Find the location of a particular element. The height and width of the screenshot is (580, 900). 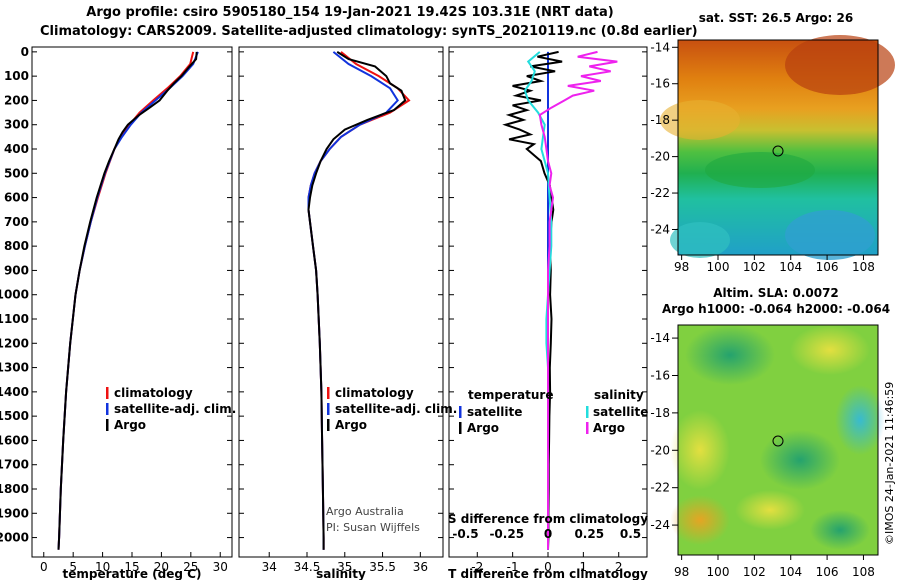

s-diff-tick-label: 0.5 is located at coordinates (630, 534).